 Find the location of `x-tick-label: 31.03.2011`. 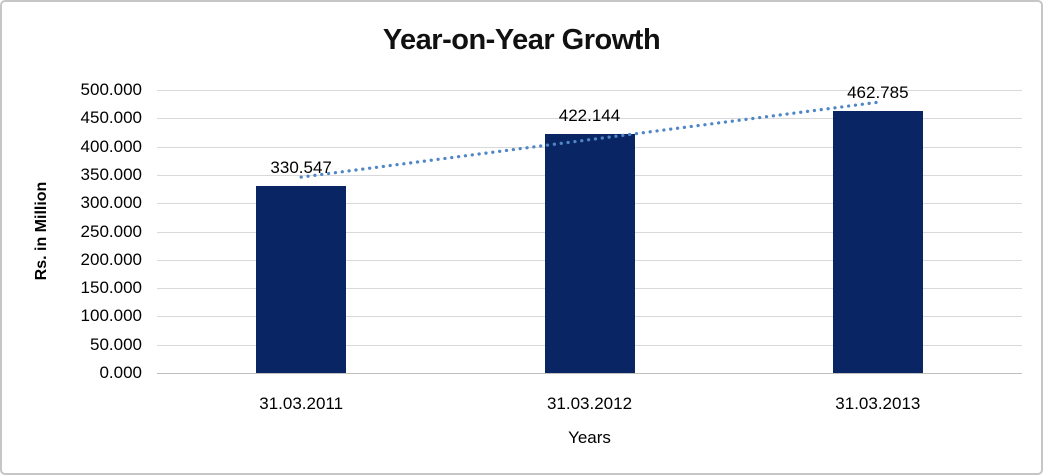

x-tick-label: 31.03.2011 is located at coordinates (301, 403).